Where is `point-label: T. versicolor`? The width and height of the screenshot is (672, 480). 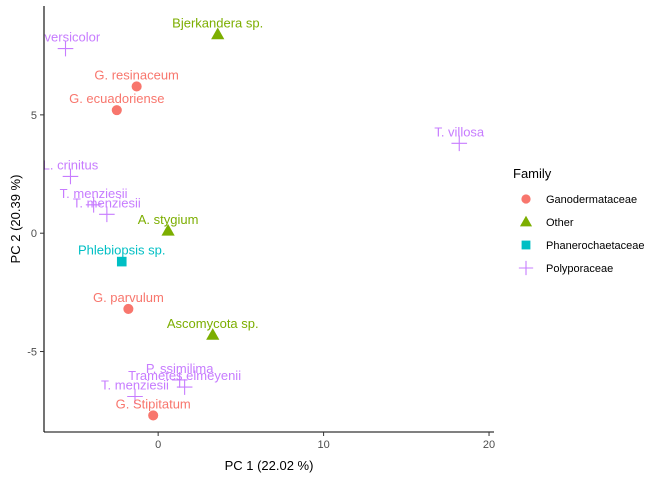 point-label: T. versicolor is located at coordinates (66, 37).